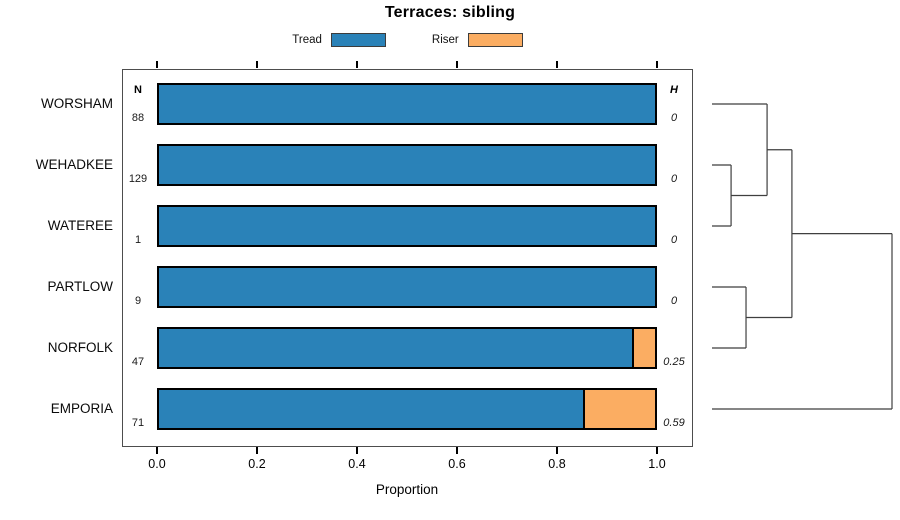 This screenshot has height=520, width=900. I want to click on chart-title: Terraces: sibling, so click(450, 12).